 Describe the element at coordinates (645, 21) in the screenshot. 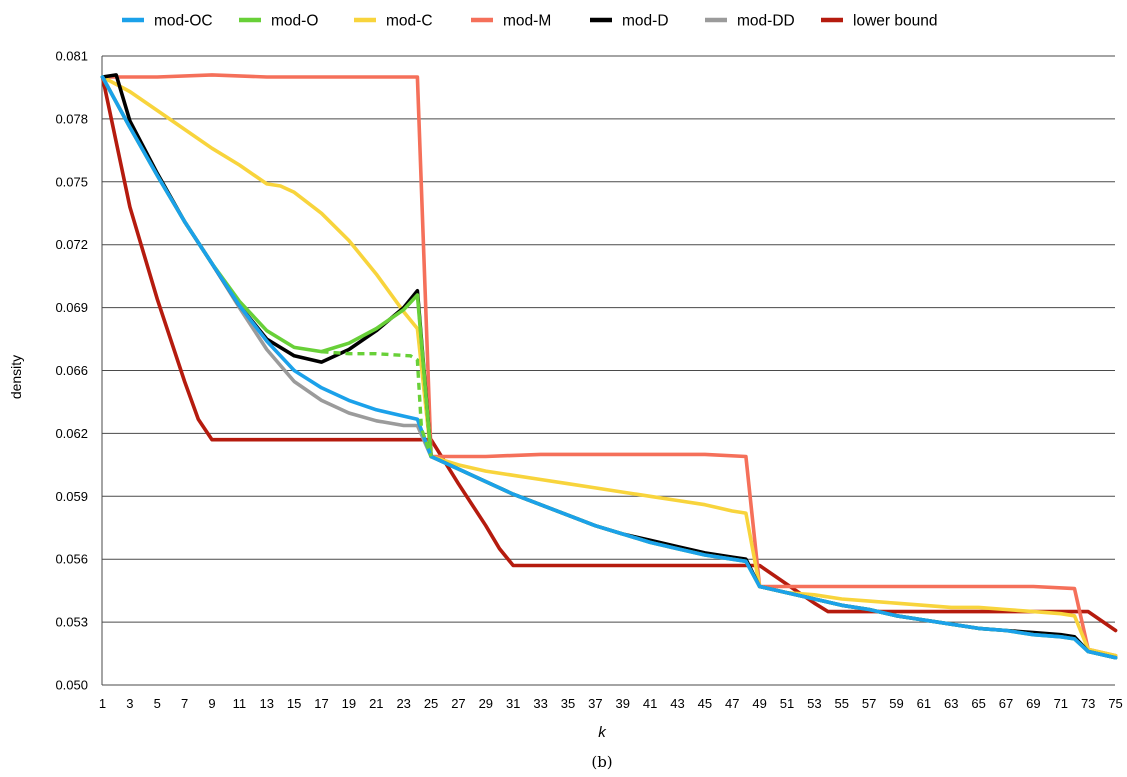

I see `legend-label: mod-D` at that location.